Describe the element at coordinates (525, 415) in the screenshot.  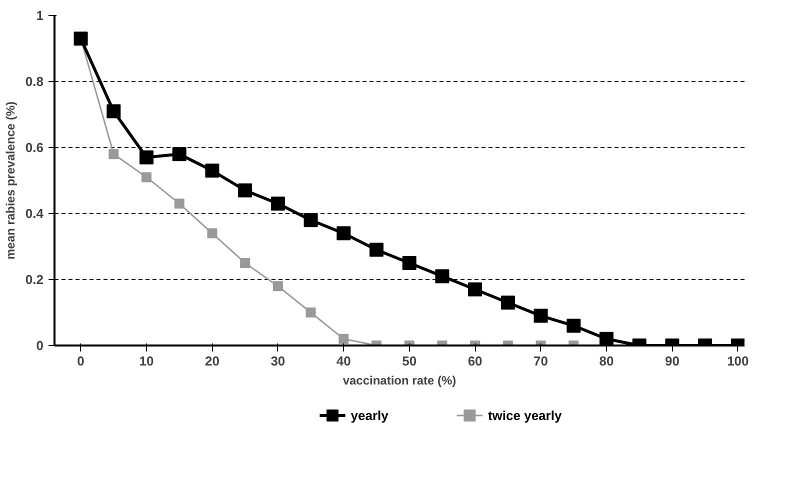
I see `legend-label: twice yearly` at that location.